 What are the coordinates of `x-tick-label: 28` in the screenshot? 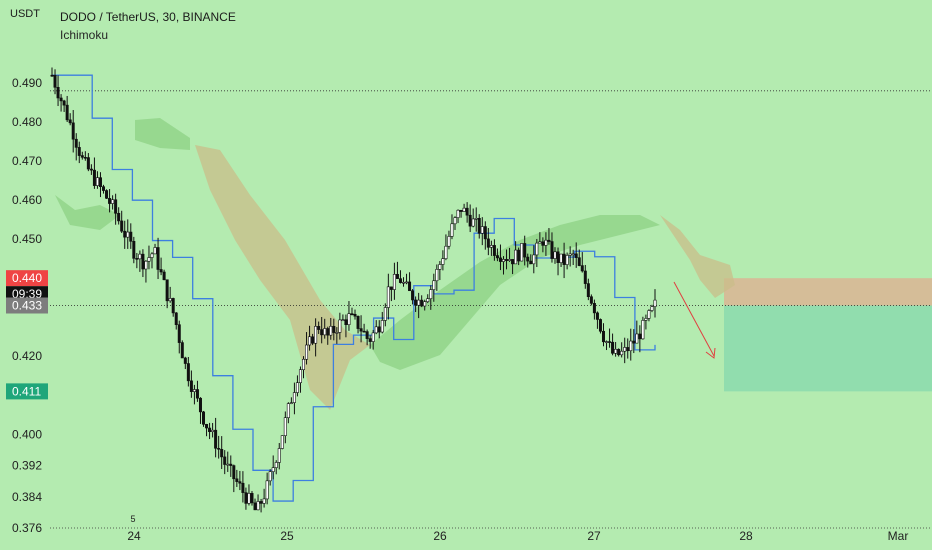 It's located at (746, 536).